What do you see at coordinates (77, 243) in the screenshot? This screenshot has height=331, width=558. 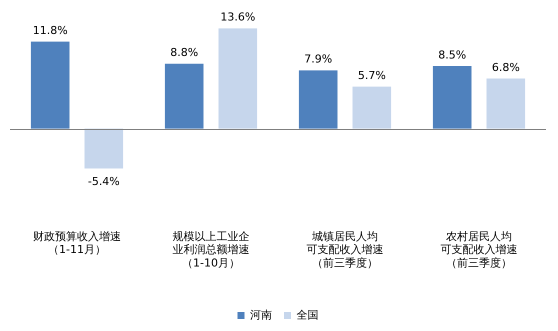 I see `x-tick-label: 财政预算收入增速（1-11月）` at bounding box center [77, 243].